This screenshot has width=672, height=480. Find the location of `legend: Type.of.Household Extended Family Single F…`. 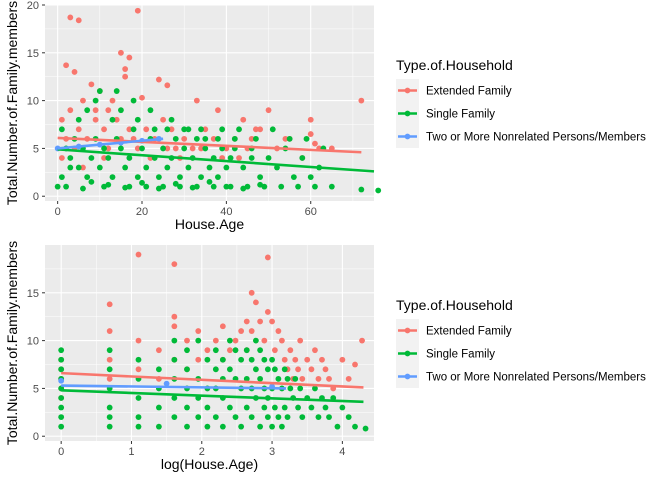

legend: Type.of.Household Extended Family Single F… is located at coordinates (521, 102).